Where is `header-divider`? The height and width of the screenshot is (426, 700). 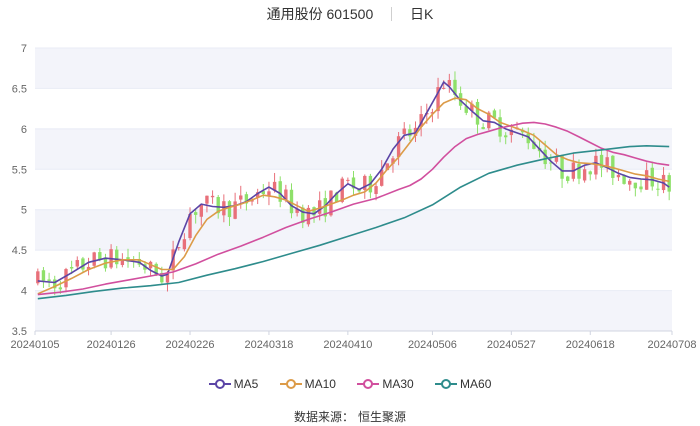 header-divider is located at coordinates (392, 14).